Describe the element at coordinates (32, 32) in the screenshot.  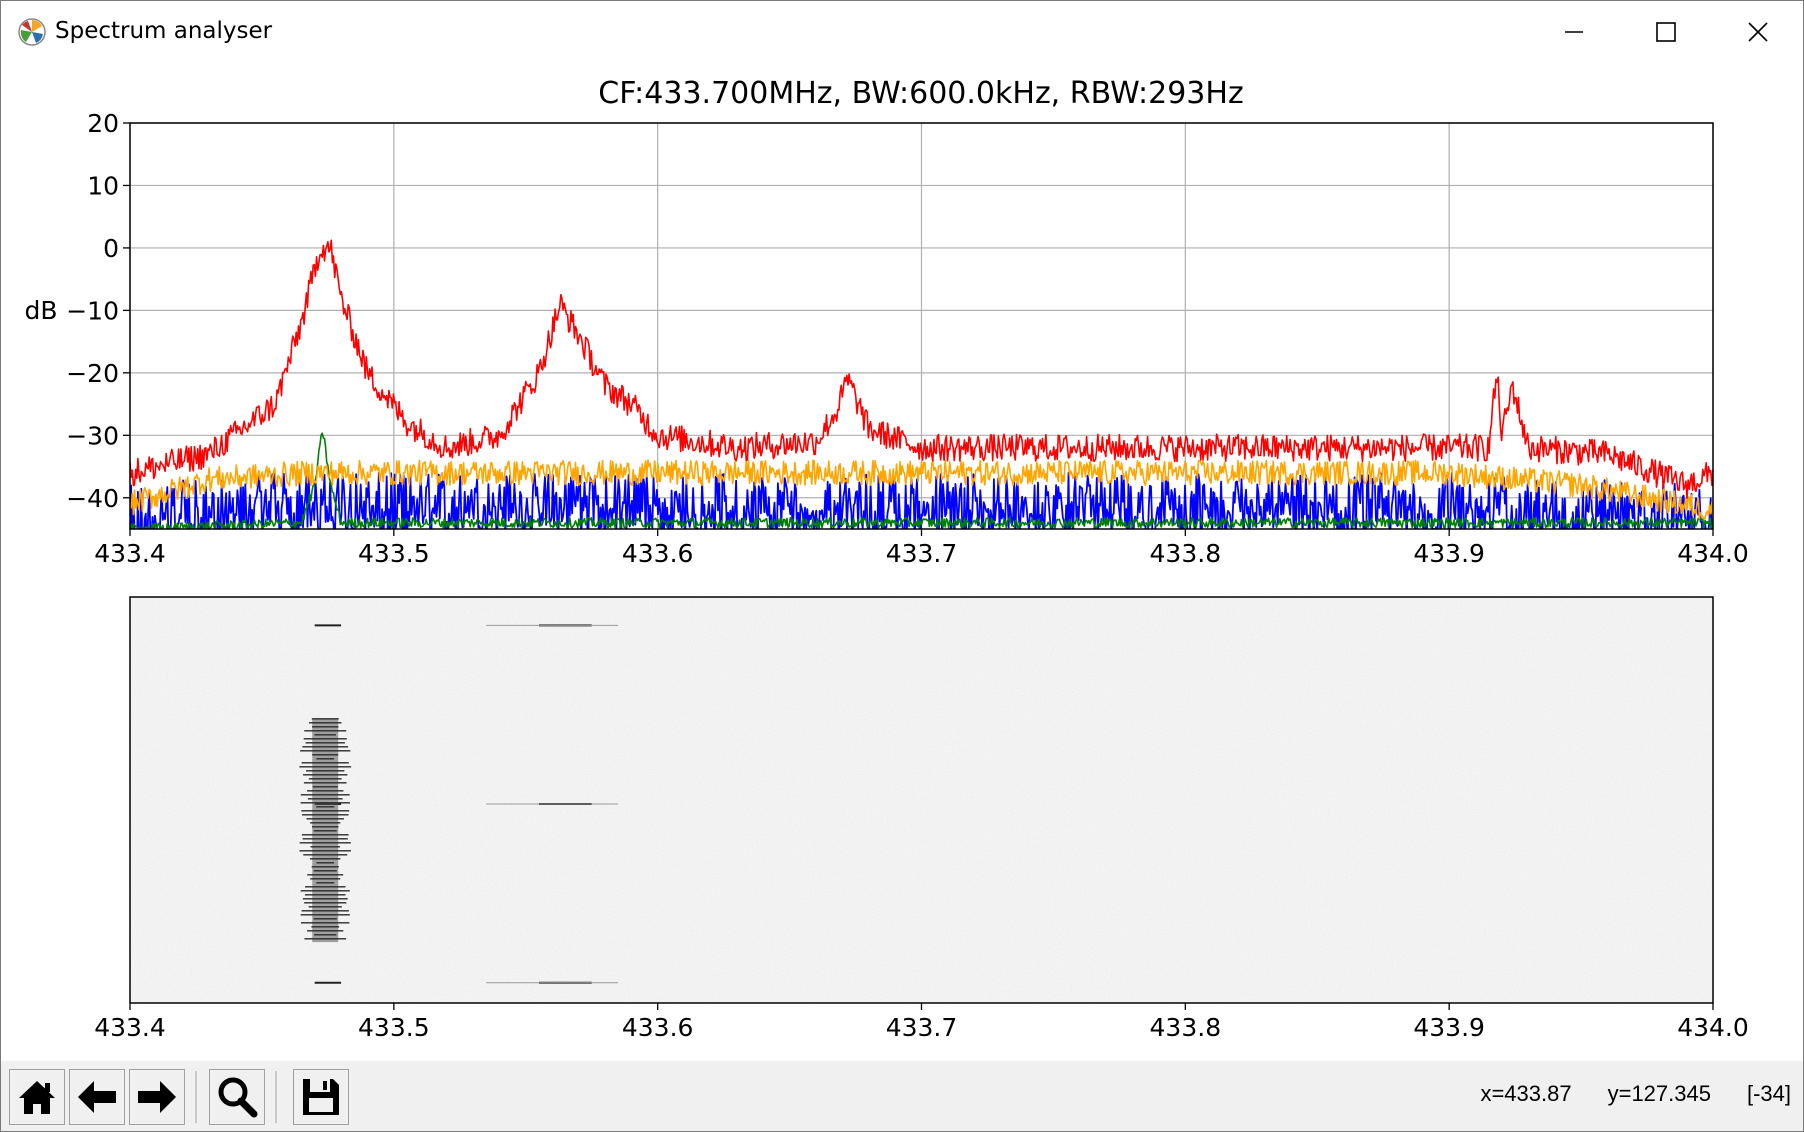
I see `matplotlib-logo-icon` at that location.